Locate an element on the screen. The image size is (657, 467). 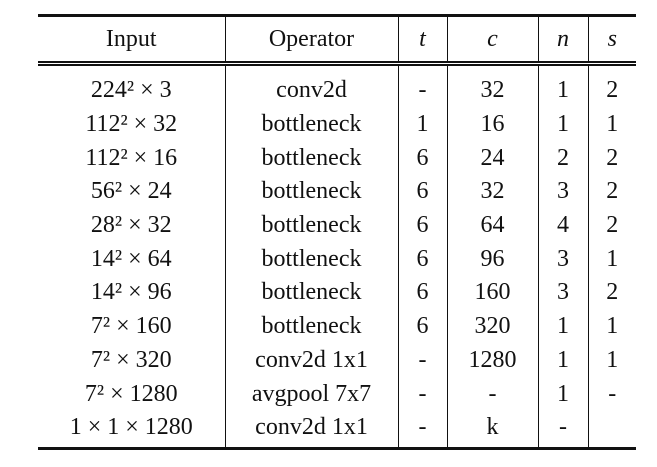
table-cell: 1280 is located at coordinates (492, 360).